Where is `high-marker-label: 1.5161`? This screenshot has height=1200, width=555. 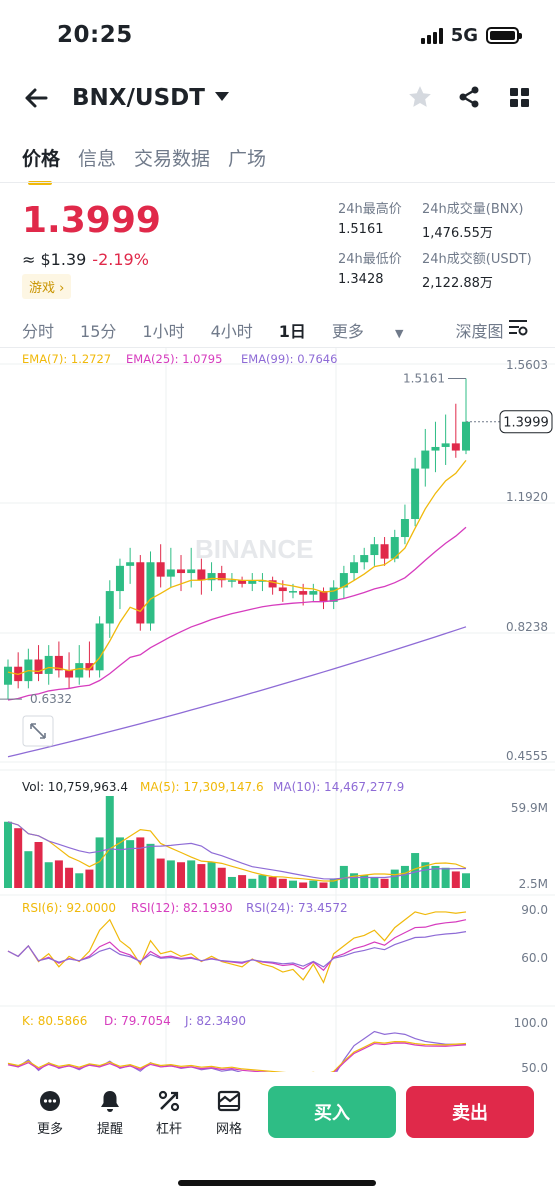
high-marker-label: 1.5161 is located at coordinates (424, 379).